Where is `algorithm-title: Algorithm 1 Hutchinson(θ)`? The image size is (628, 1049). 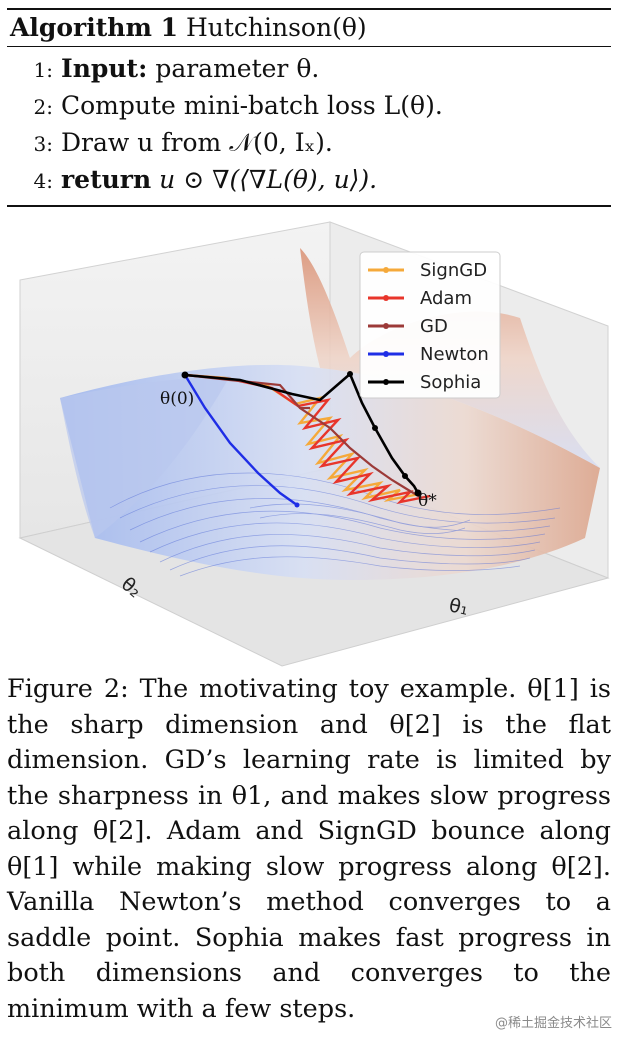
algorithm-title: Algorithm 1 Hutchinson(θ) is located at coordinates (309, 28).